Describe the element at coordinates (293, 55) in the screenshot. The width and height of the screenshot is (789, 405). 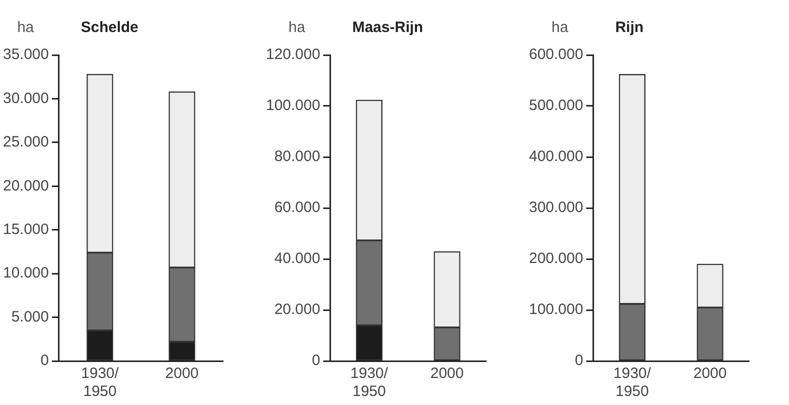
I see `y-tick-label: 120.000` at that location.